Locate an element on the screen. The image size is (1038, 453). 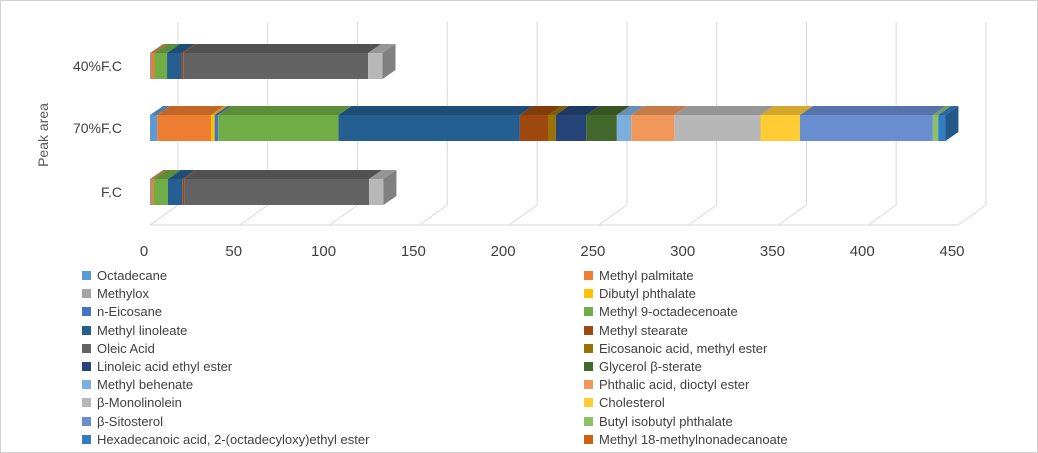
legend-label: Oleic Acid is located at coordinates (126, 348).